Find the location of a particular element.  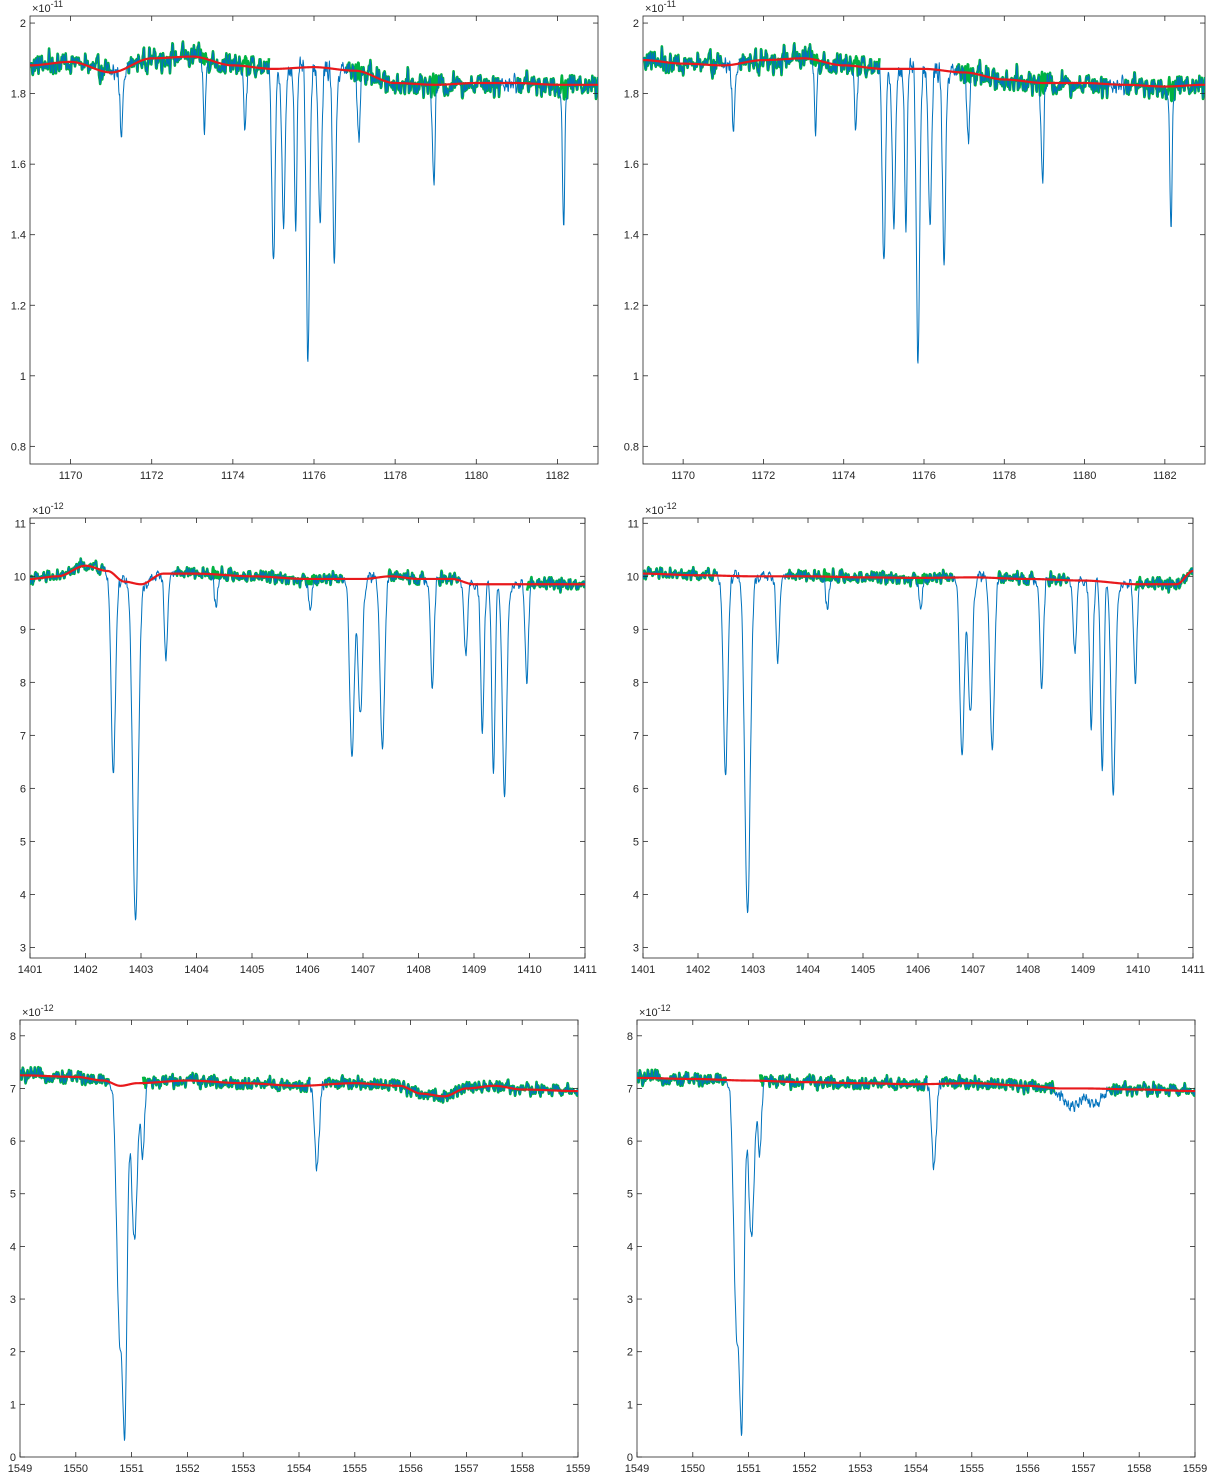

x-tick-label: 1407 is located at coordinates (363, 970).